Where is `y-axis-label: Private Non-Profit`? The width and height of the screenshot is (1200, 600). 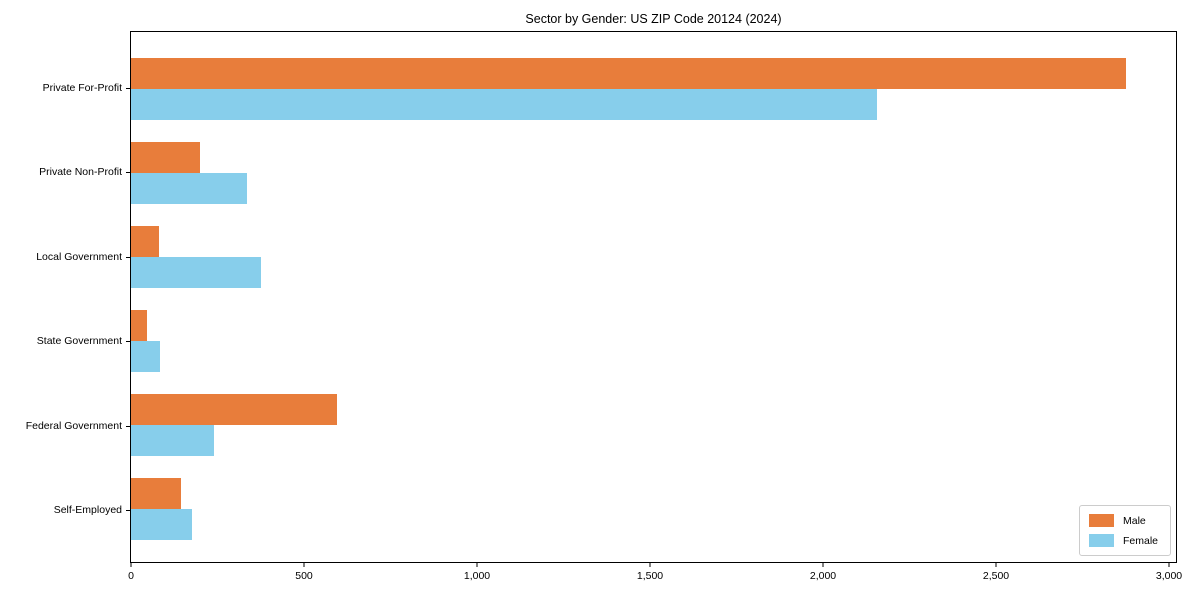 y-axis-label: Private Non-Profit is located at coordinates (80, 172).